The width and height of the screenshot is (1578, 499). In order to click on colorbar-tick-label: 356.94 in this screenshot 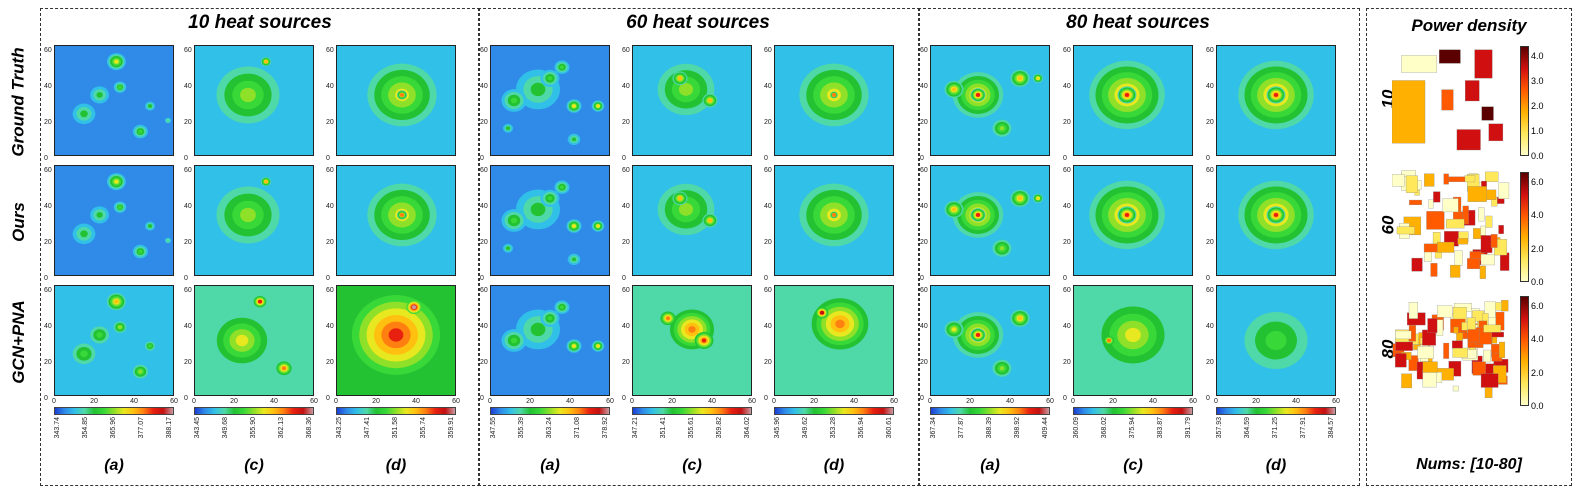, I will do `click(861, 428)`.